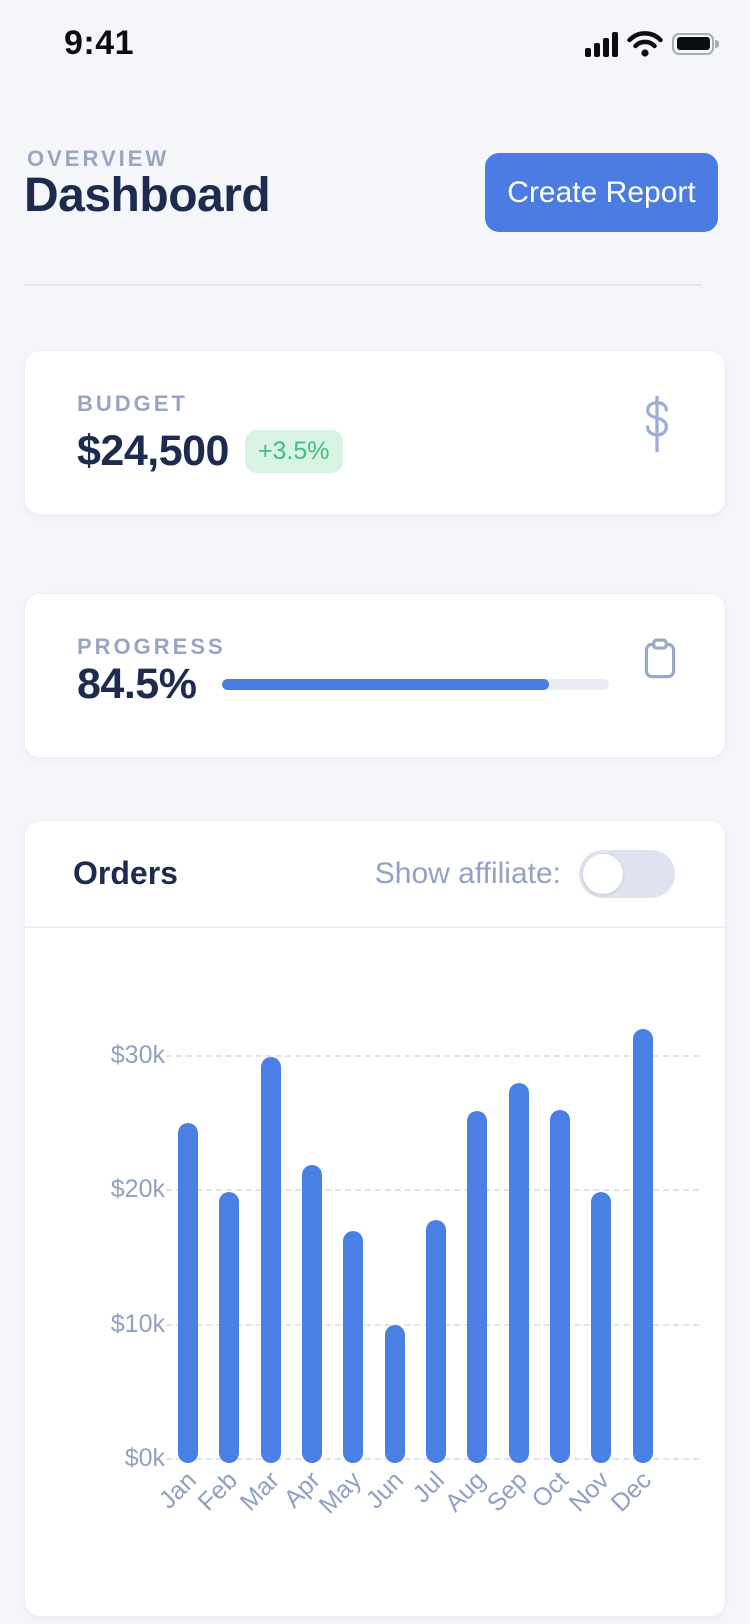 The width and height of the screenshot is (750, 1624). Describe the element at coordinates (151, 646) in the screenshot. I see `progress-label: PROGRESS` at that location.